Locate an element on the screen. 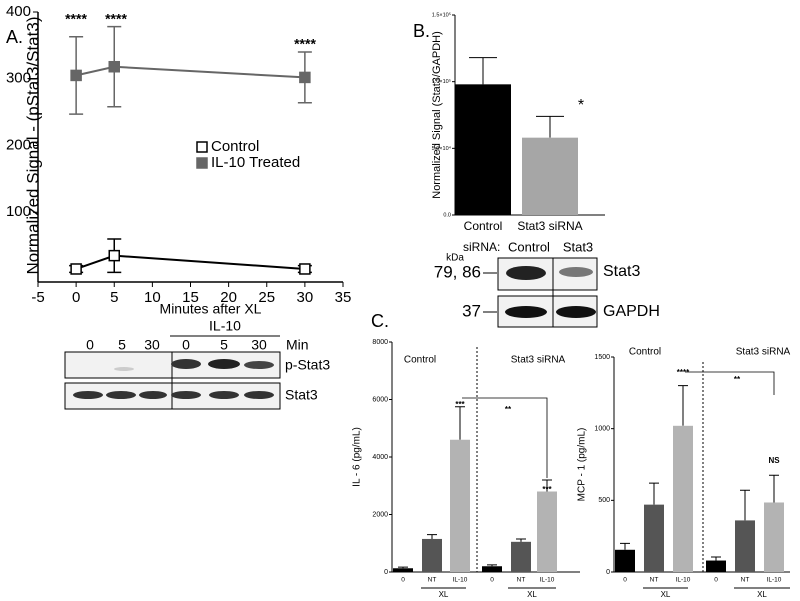 Image resolution: width=800 pixels, height=601 pixels. x-tick-label: 20 is located at coordinates (228, 297).